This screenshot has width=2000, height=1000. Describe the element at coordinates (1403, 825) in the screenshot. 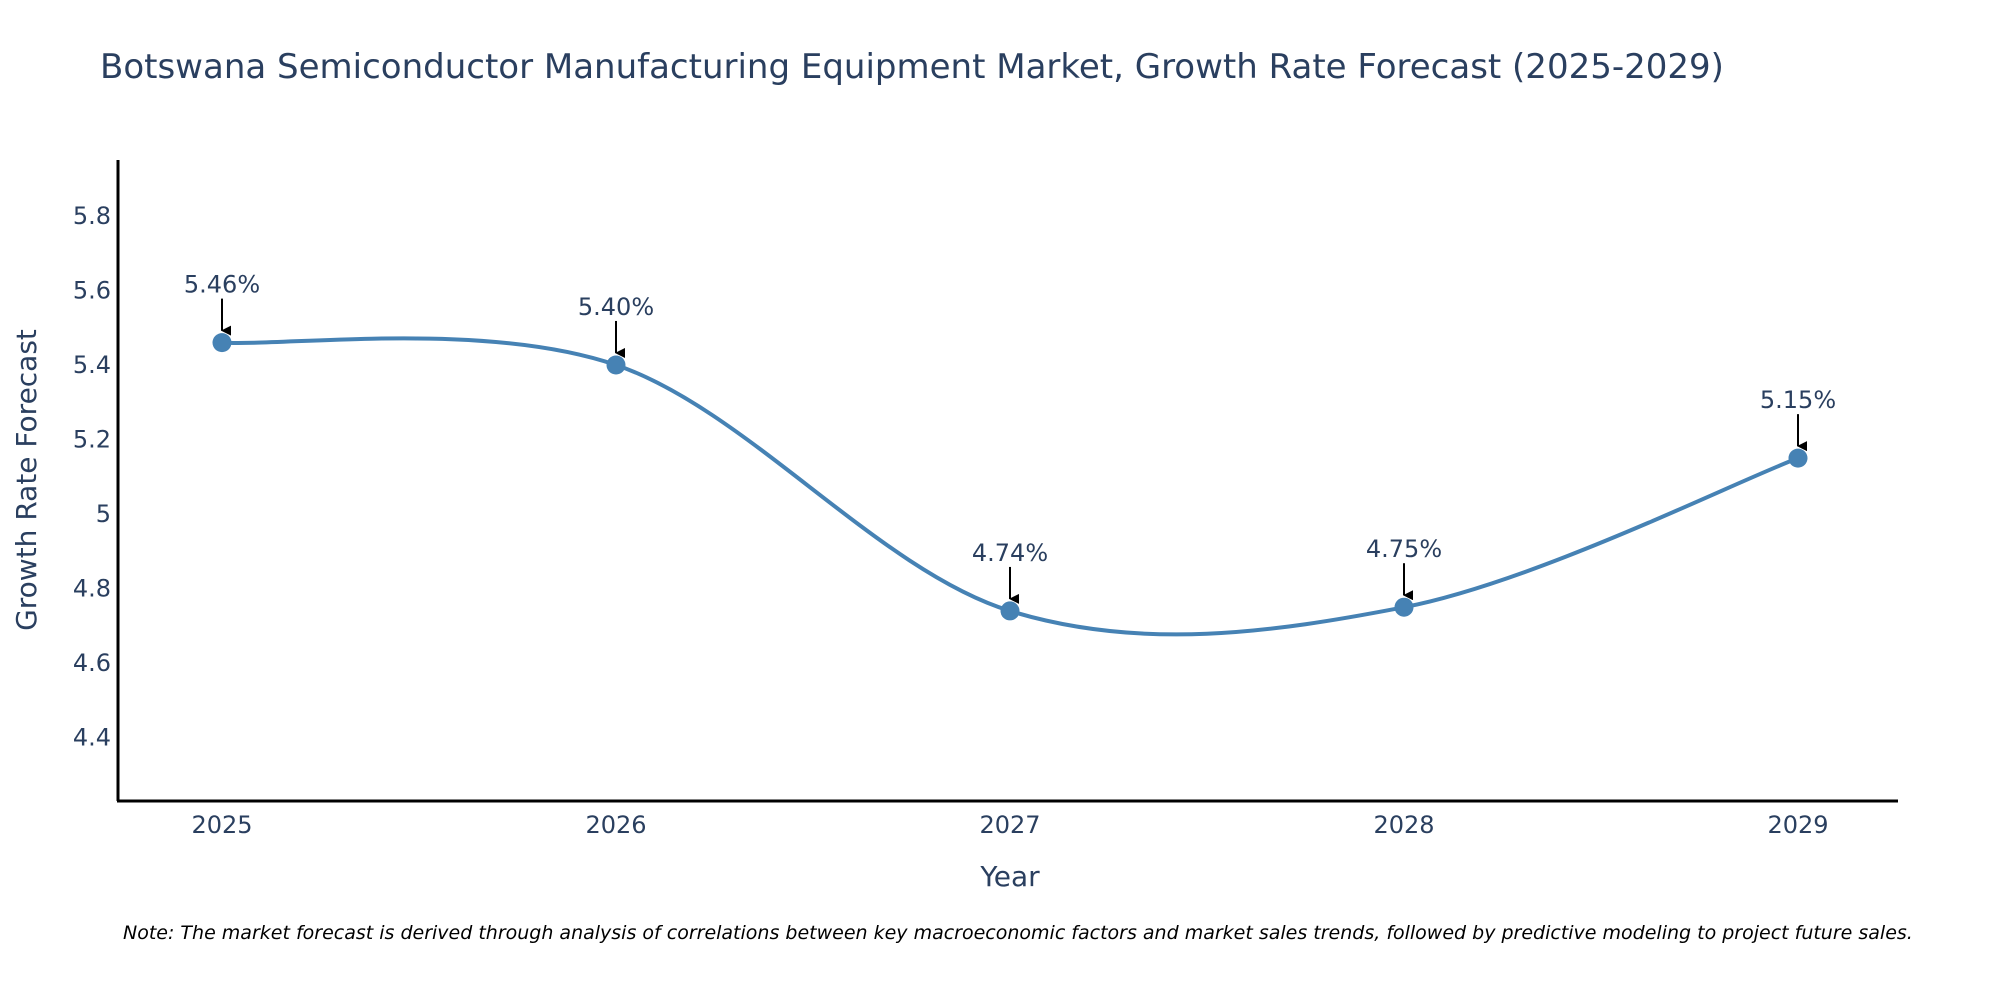

I see `x-tick-label: 2028` at that location.